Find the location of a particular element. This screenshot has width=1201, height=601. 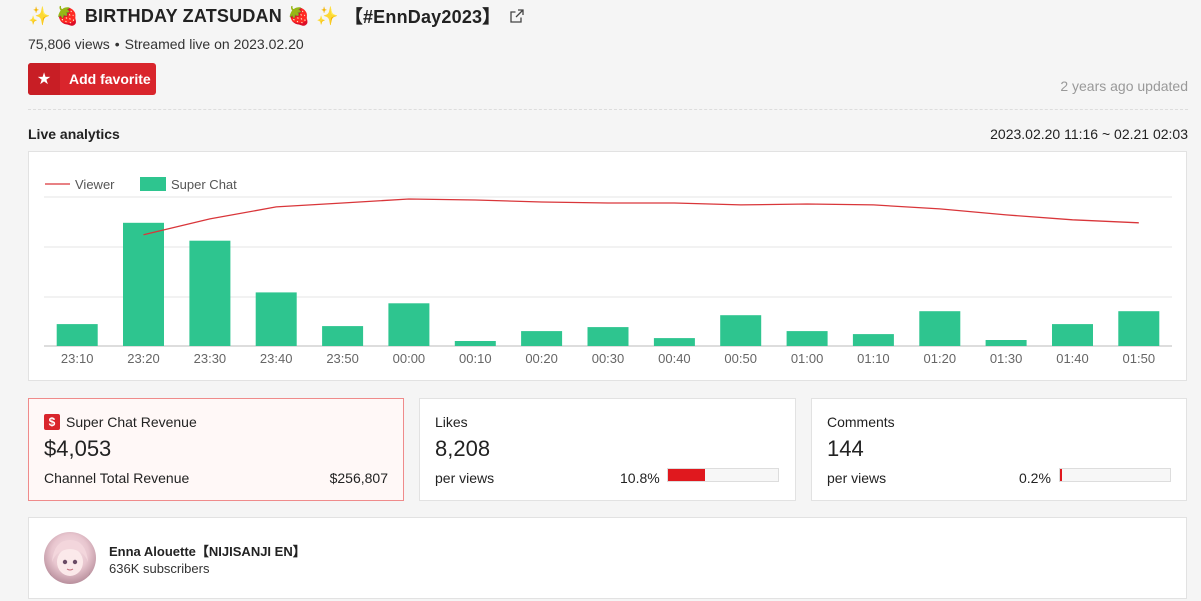

comments-progress-bar is located at coordinates (1115, 475).